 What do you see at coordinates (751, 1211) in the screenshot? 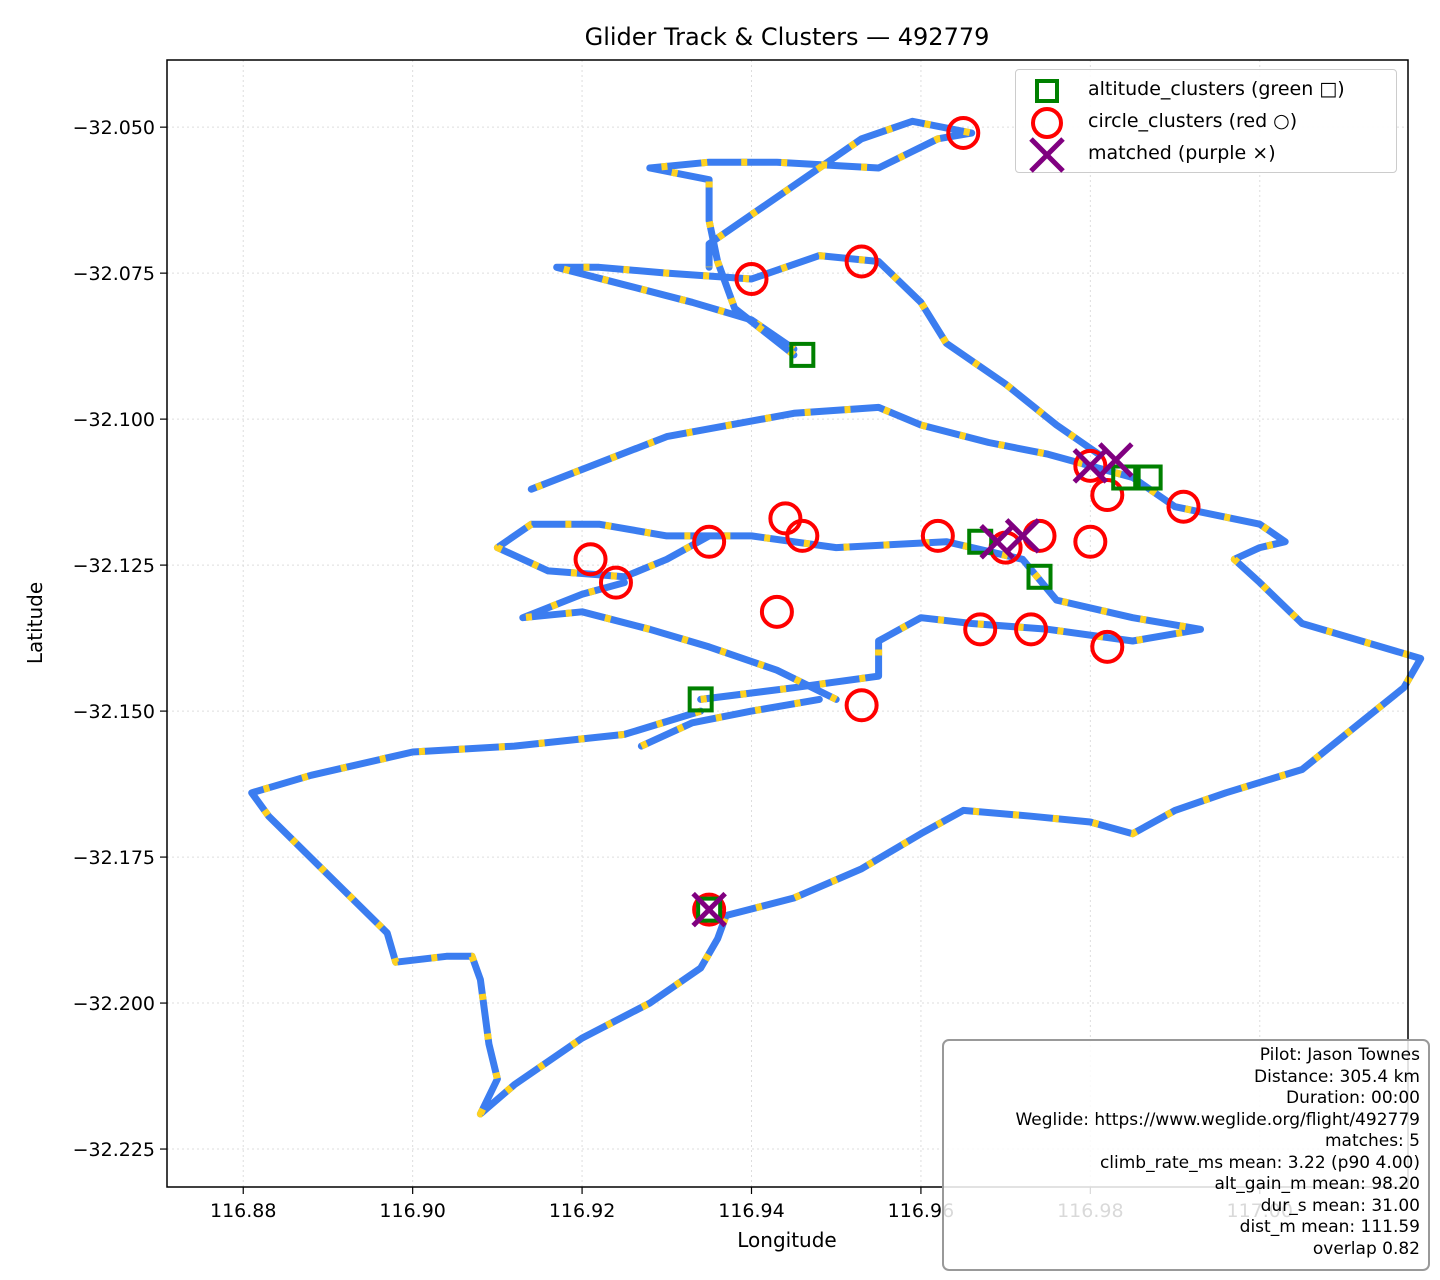
I see `x-tick-label: 116.94` at bounding box center [751, 1211].